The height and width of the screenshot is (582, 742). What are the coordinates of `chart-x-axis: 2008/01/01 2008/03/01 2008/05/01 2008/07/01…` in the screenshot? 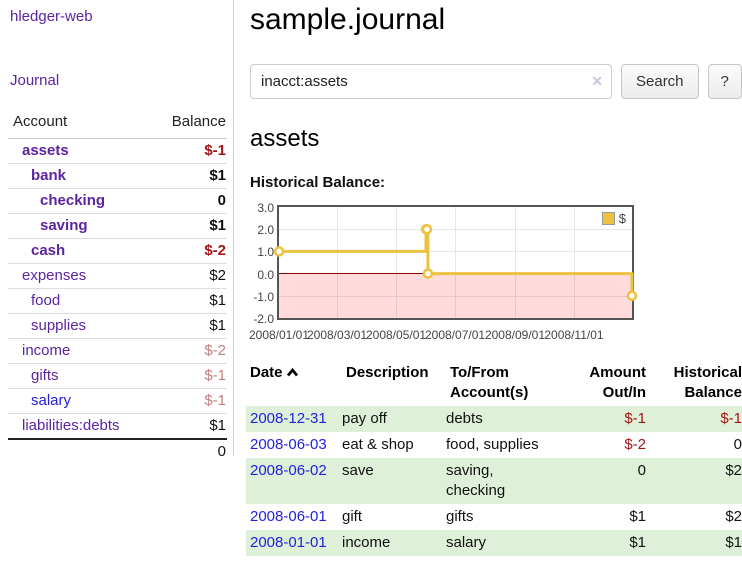 It's located at (442, 336).